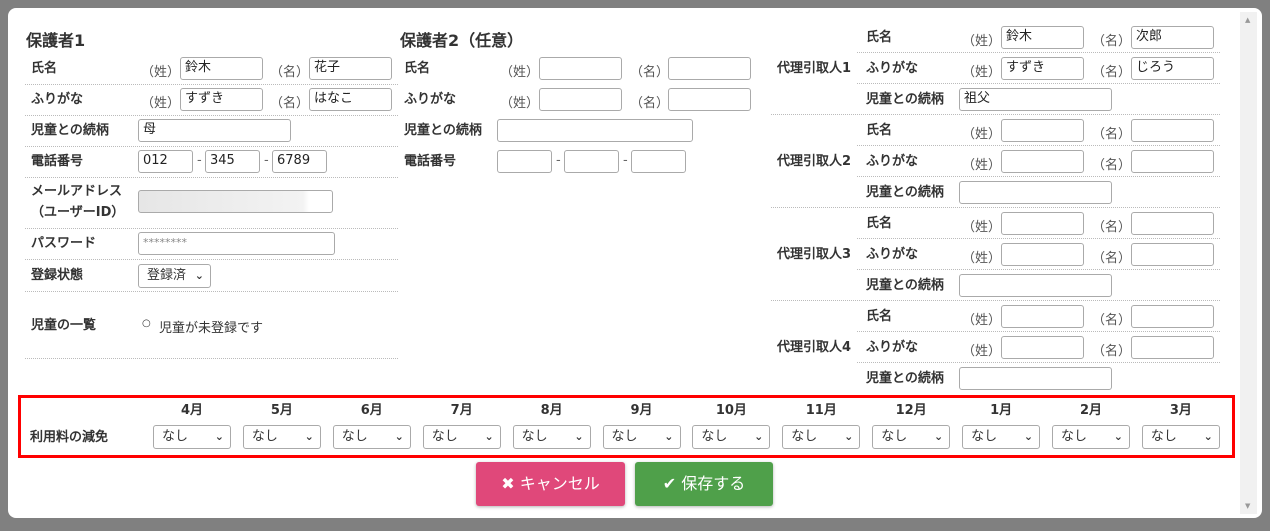 The height and width of the screenshot is (531, 1270). I want to click on proxy3-kana_label: ふりがな, so click(892, 254).